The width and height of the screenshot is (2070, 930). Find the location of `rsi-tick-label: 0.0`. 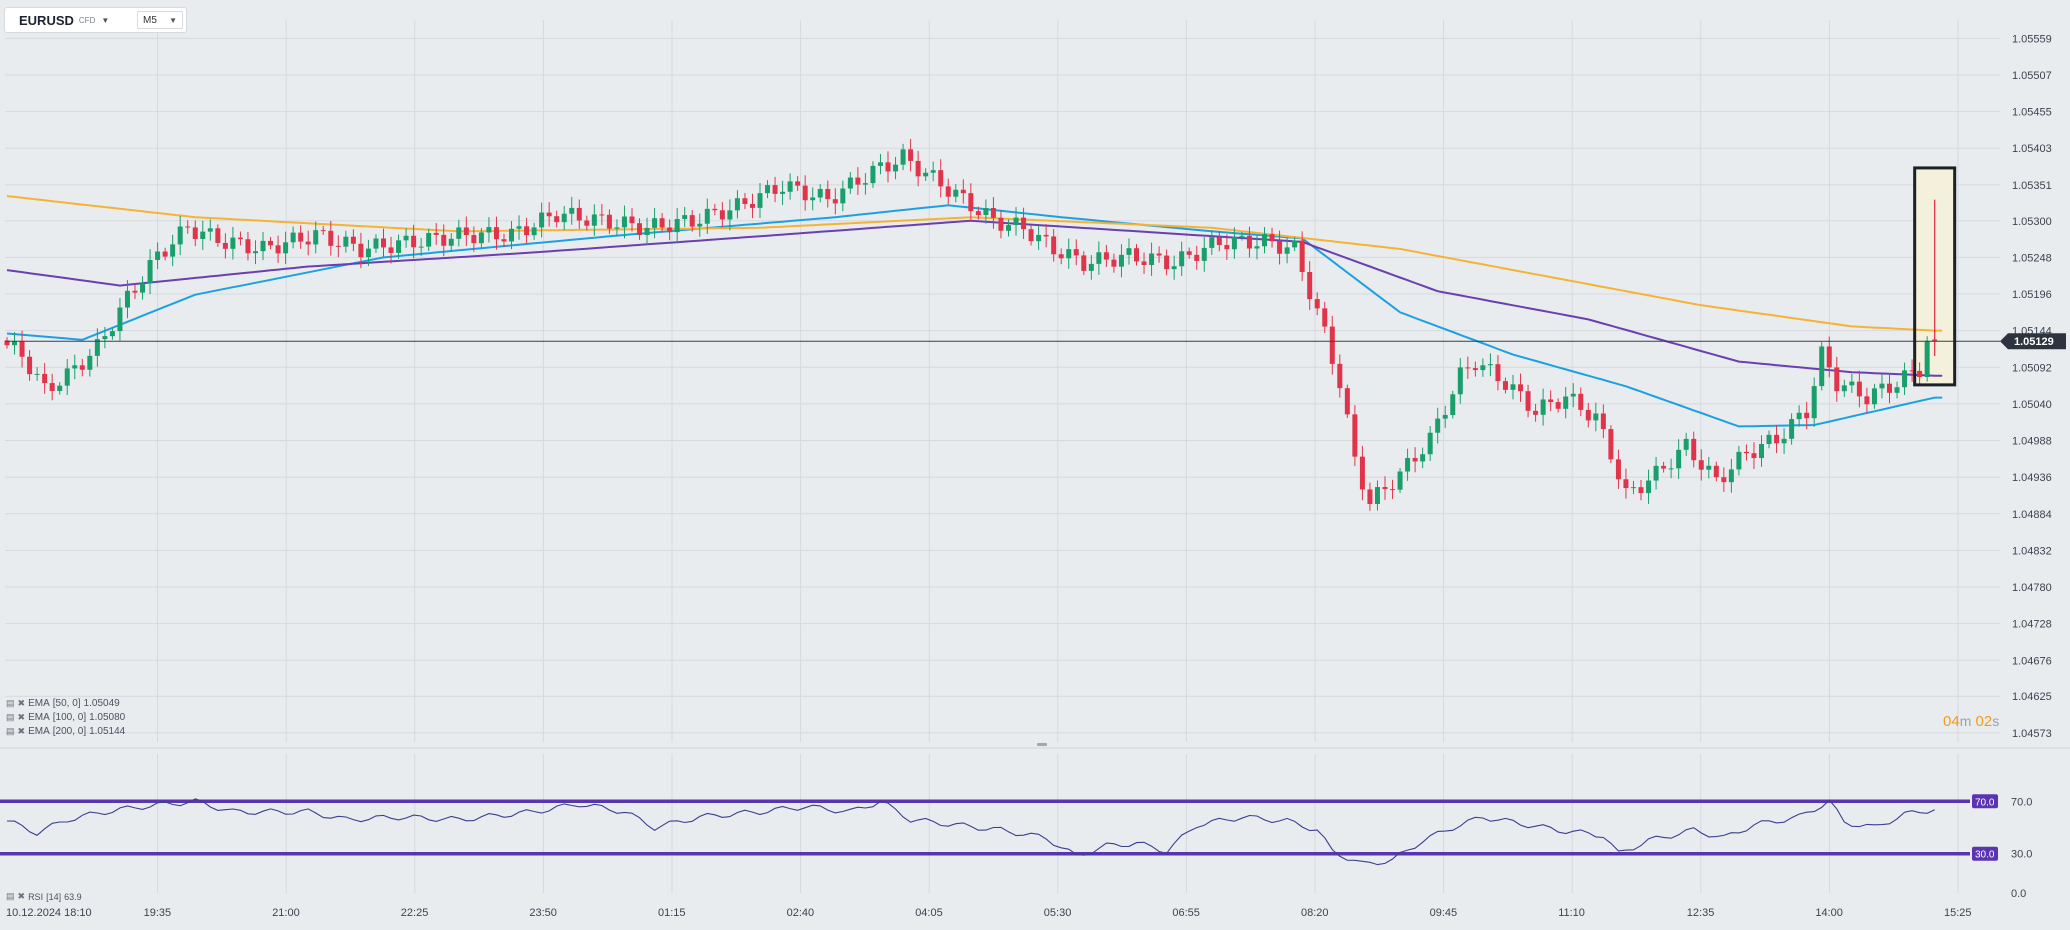

rsi-tick-label: 0.0 is located at coordinates (2018, 894).